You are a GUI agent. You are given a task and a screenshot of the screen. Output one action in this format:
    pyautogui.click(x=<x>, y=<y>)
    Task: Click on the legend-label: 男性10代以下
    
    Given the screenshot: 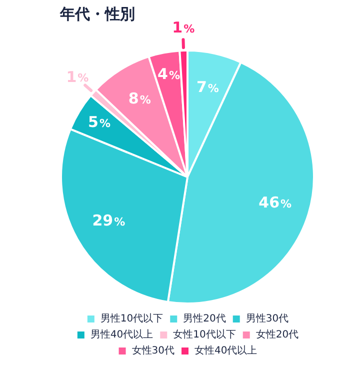 What is the action you would take?
    pyautogui.click(x=132, y=318)
    